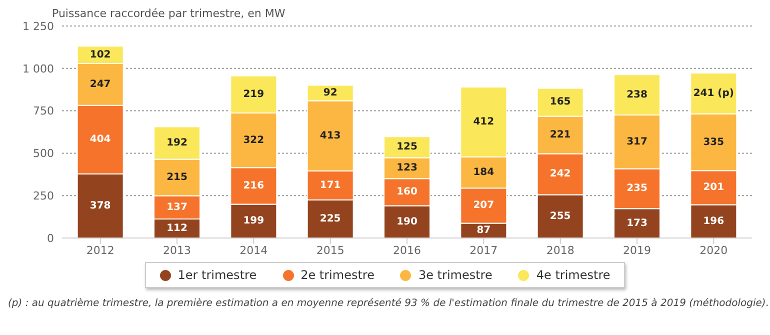 The height and width of the screenshot is (335, 770). What do you see at coordinates (337, 275) in the screenshot?
I see `legend-label: 2e trimestre` at bounding box center [337, 275].